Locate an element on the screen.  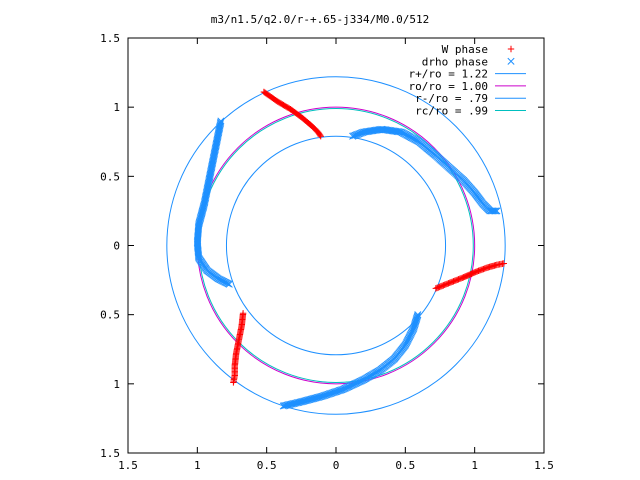
legend-label: ro/ro = 1.00 is located at coordinates (448, 86).